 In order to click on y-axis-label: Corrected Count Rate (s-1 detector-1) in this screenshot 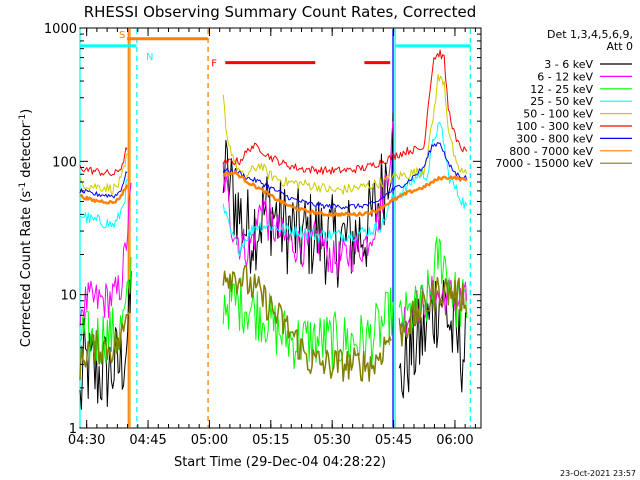, I will do `click(26, 228)`.